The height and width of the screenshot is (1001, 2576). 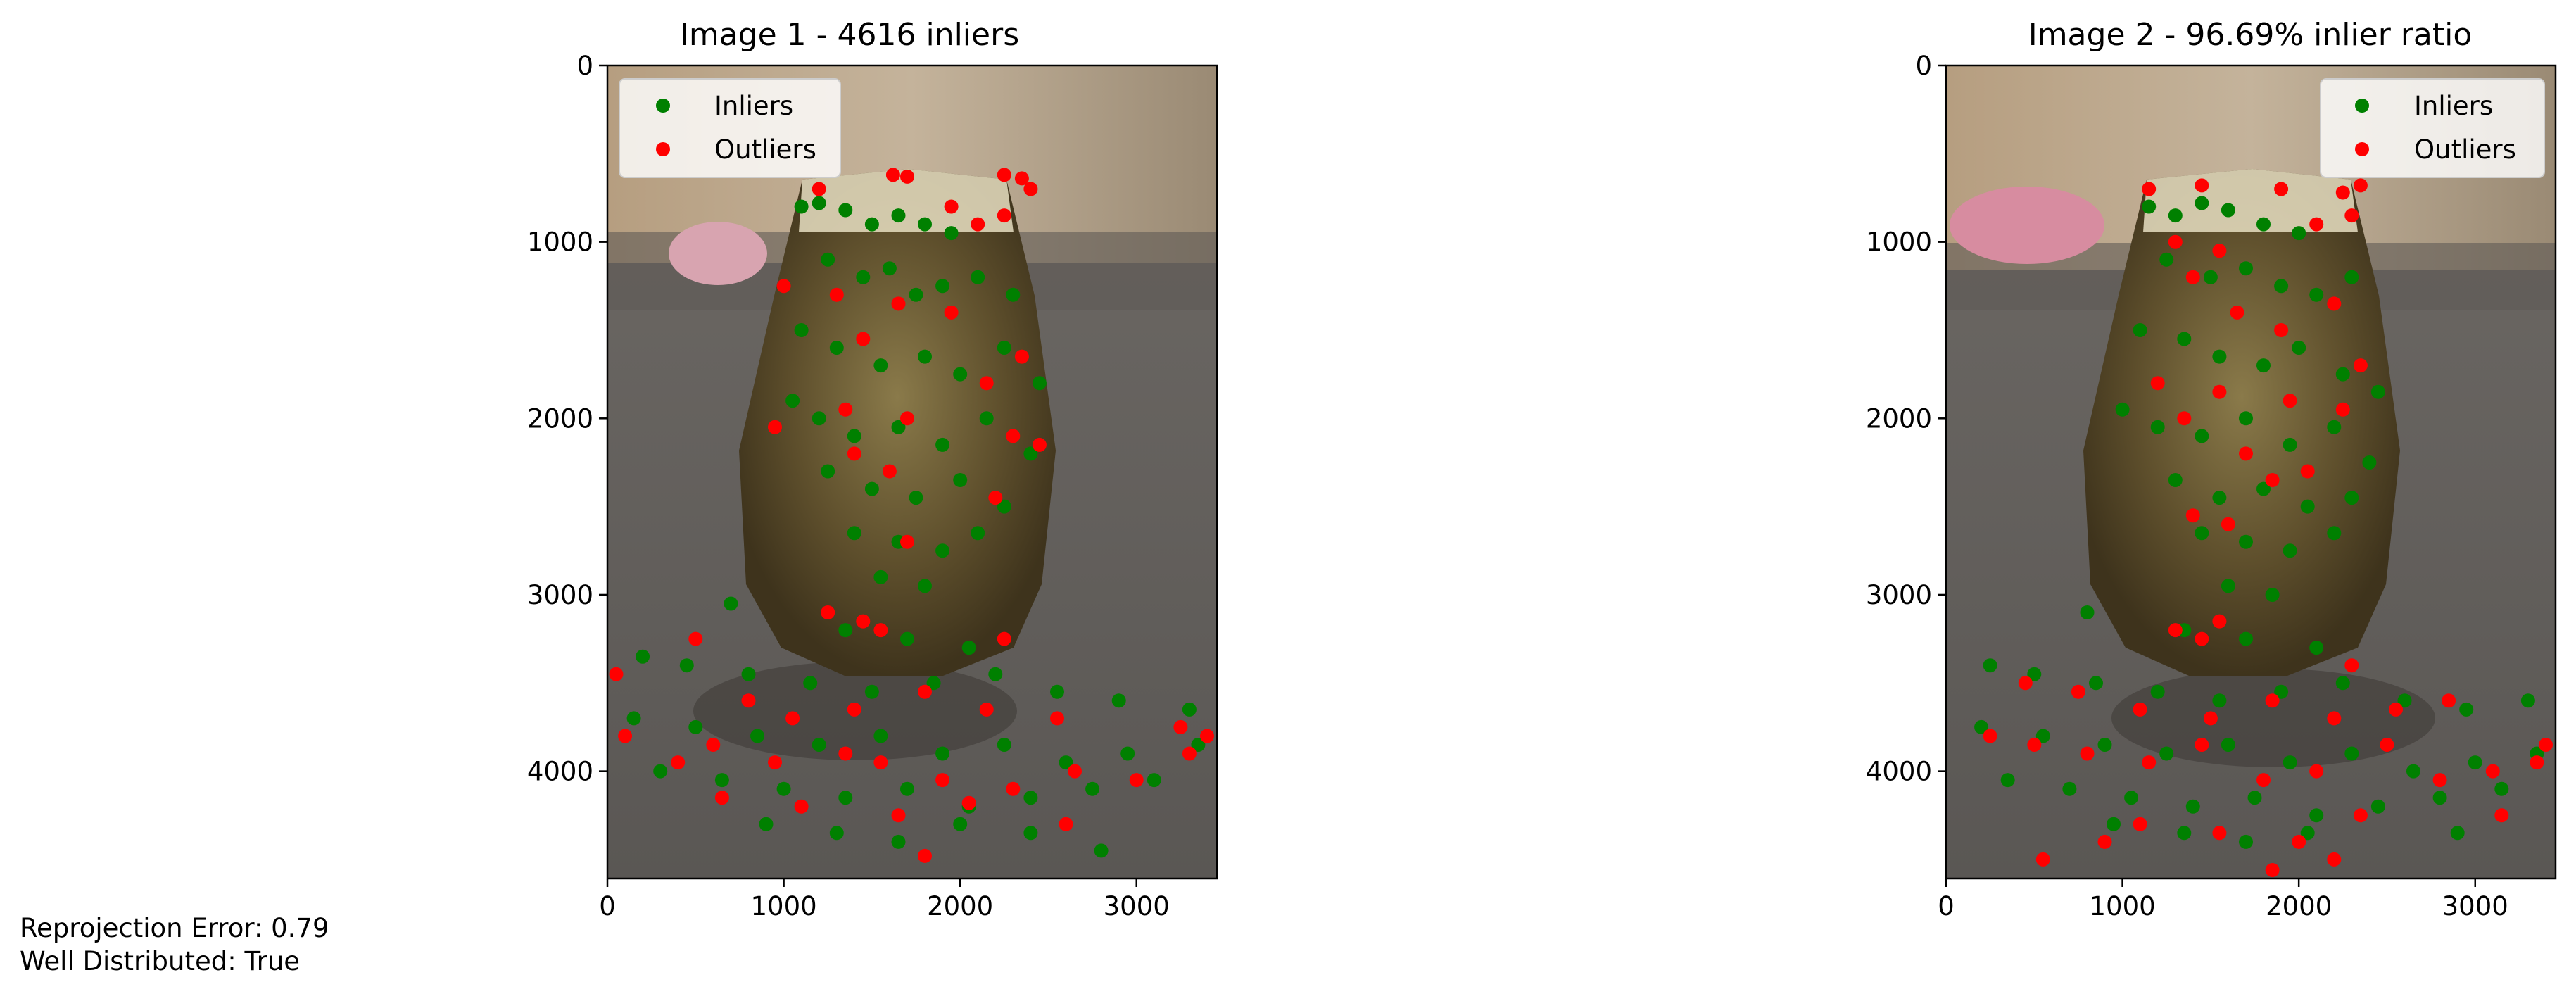 What do you see at coordinates (1899, 772) in the screenshot?
I see `y-tick-label: 4000` at bounding box center [1899, 772].